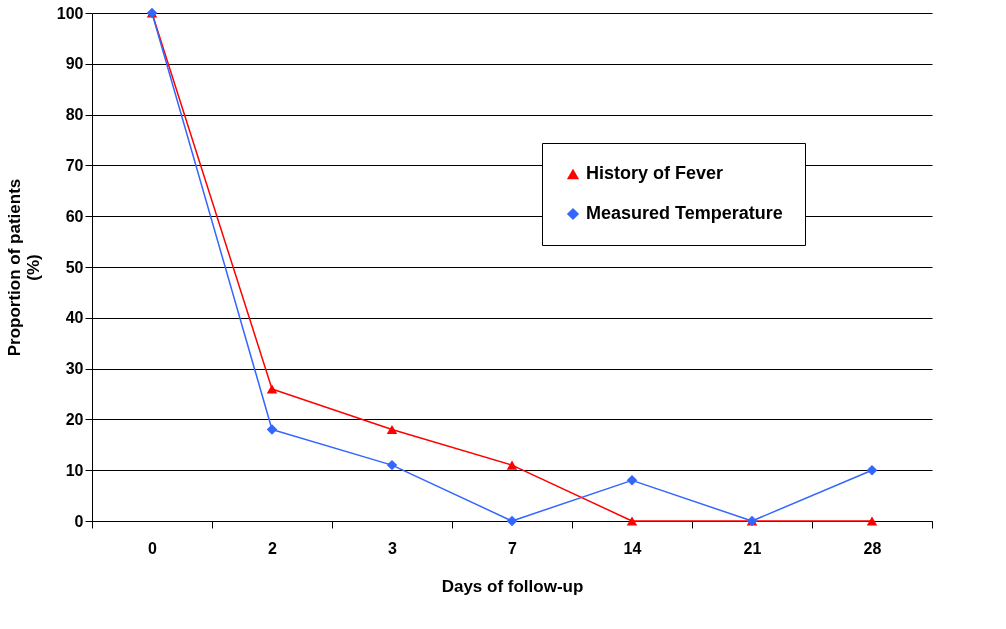 The height and width of the screenshot is (629, 1006). Describe the element at coordinates (512, 586) in the screenshot. I see `x-axis-title: Days of follow-up` at that location.